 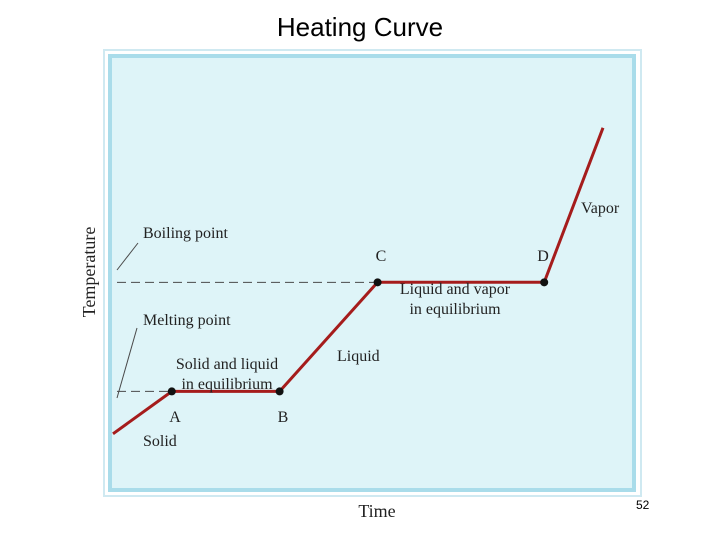 I want to click on point-a-marker, so click(x=171, y=391).